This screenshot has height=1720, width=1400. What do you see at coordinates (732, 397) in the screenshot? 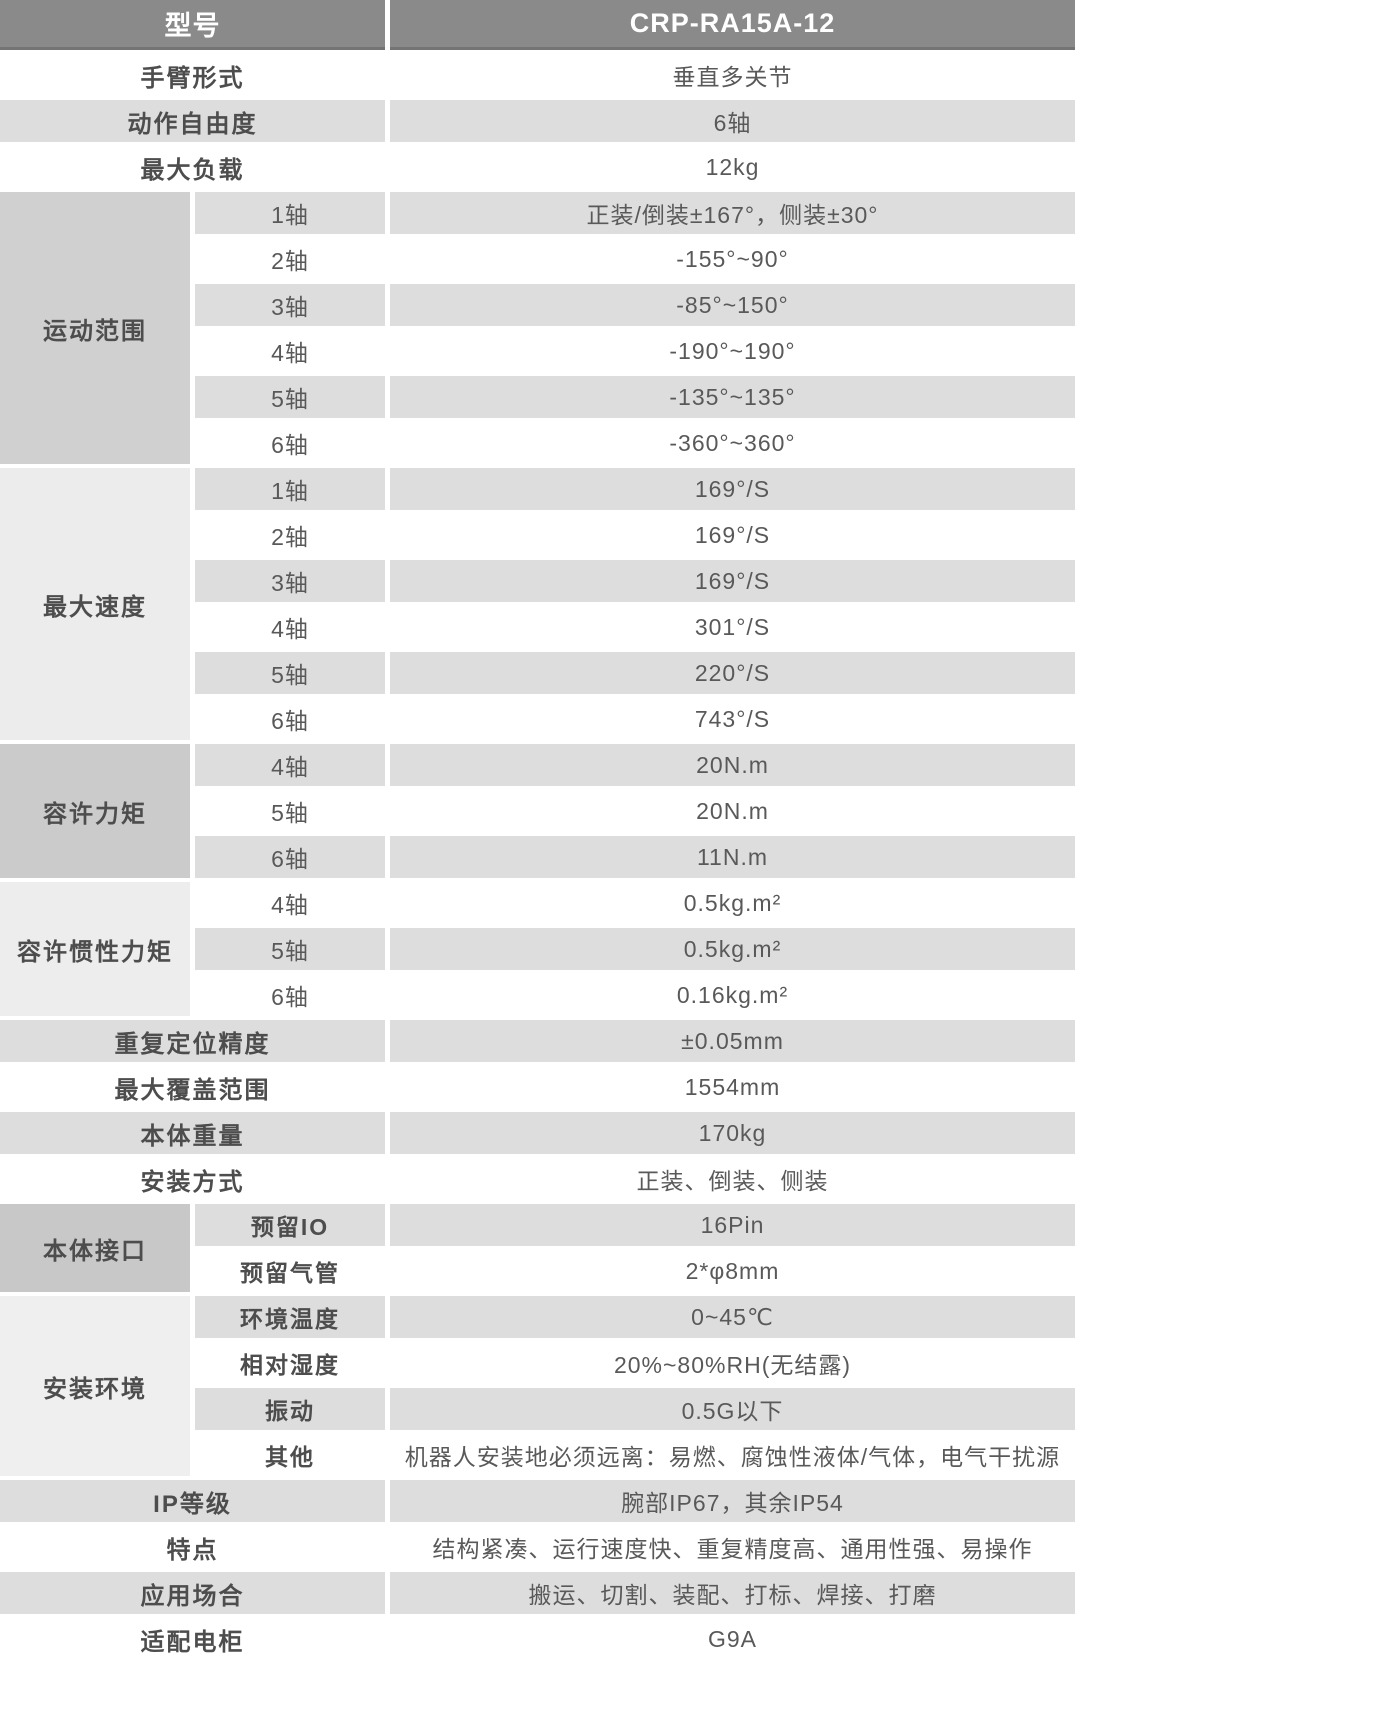
I see `axis-value: -135°~135°` at bounding box center [732, 397].